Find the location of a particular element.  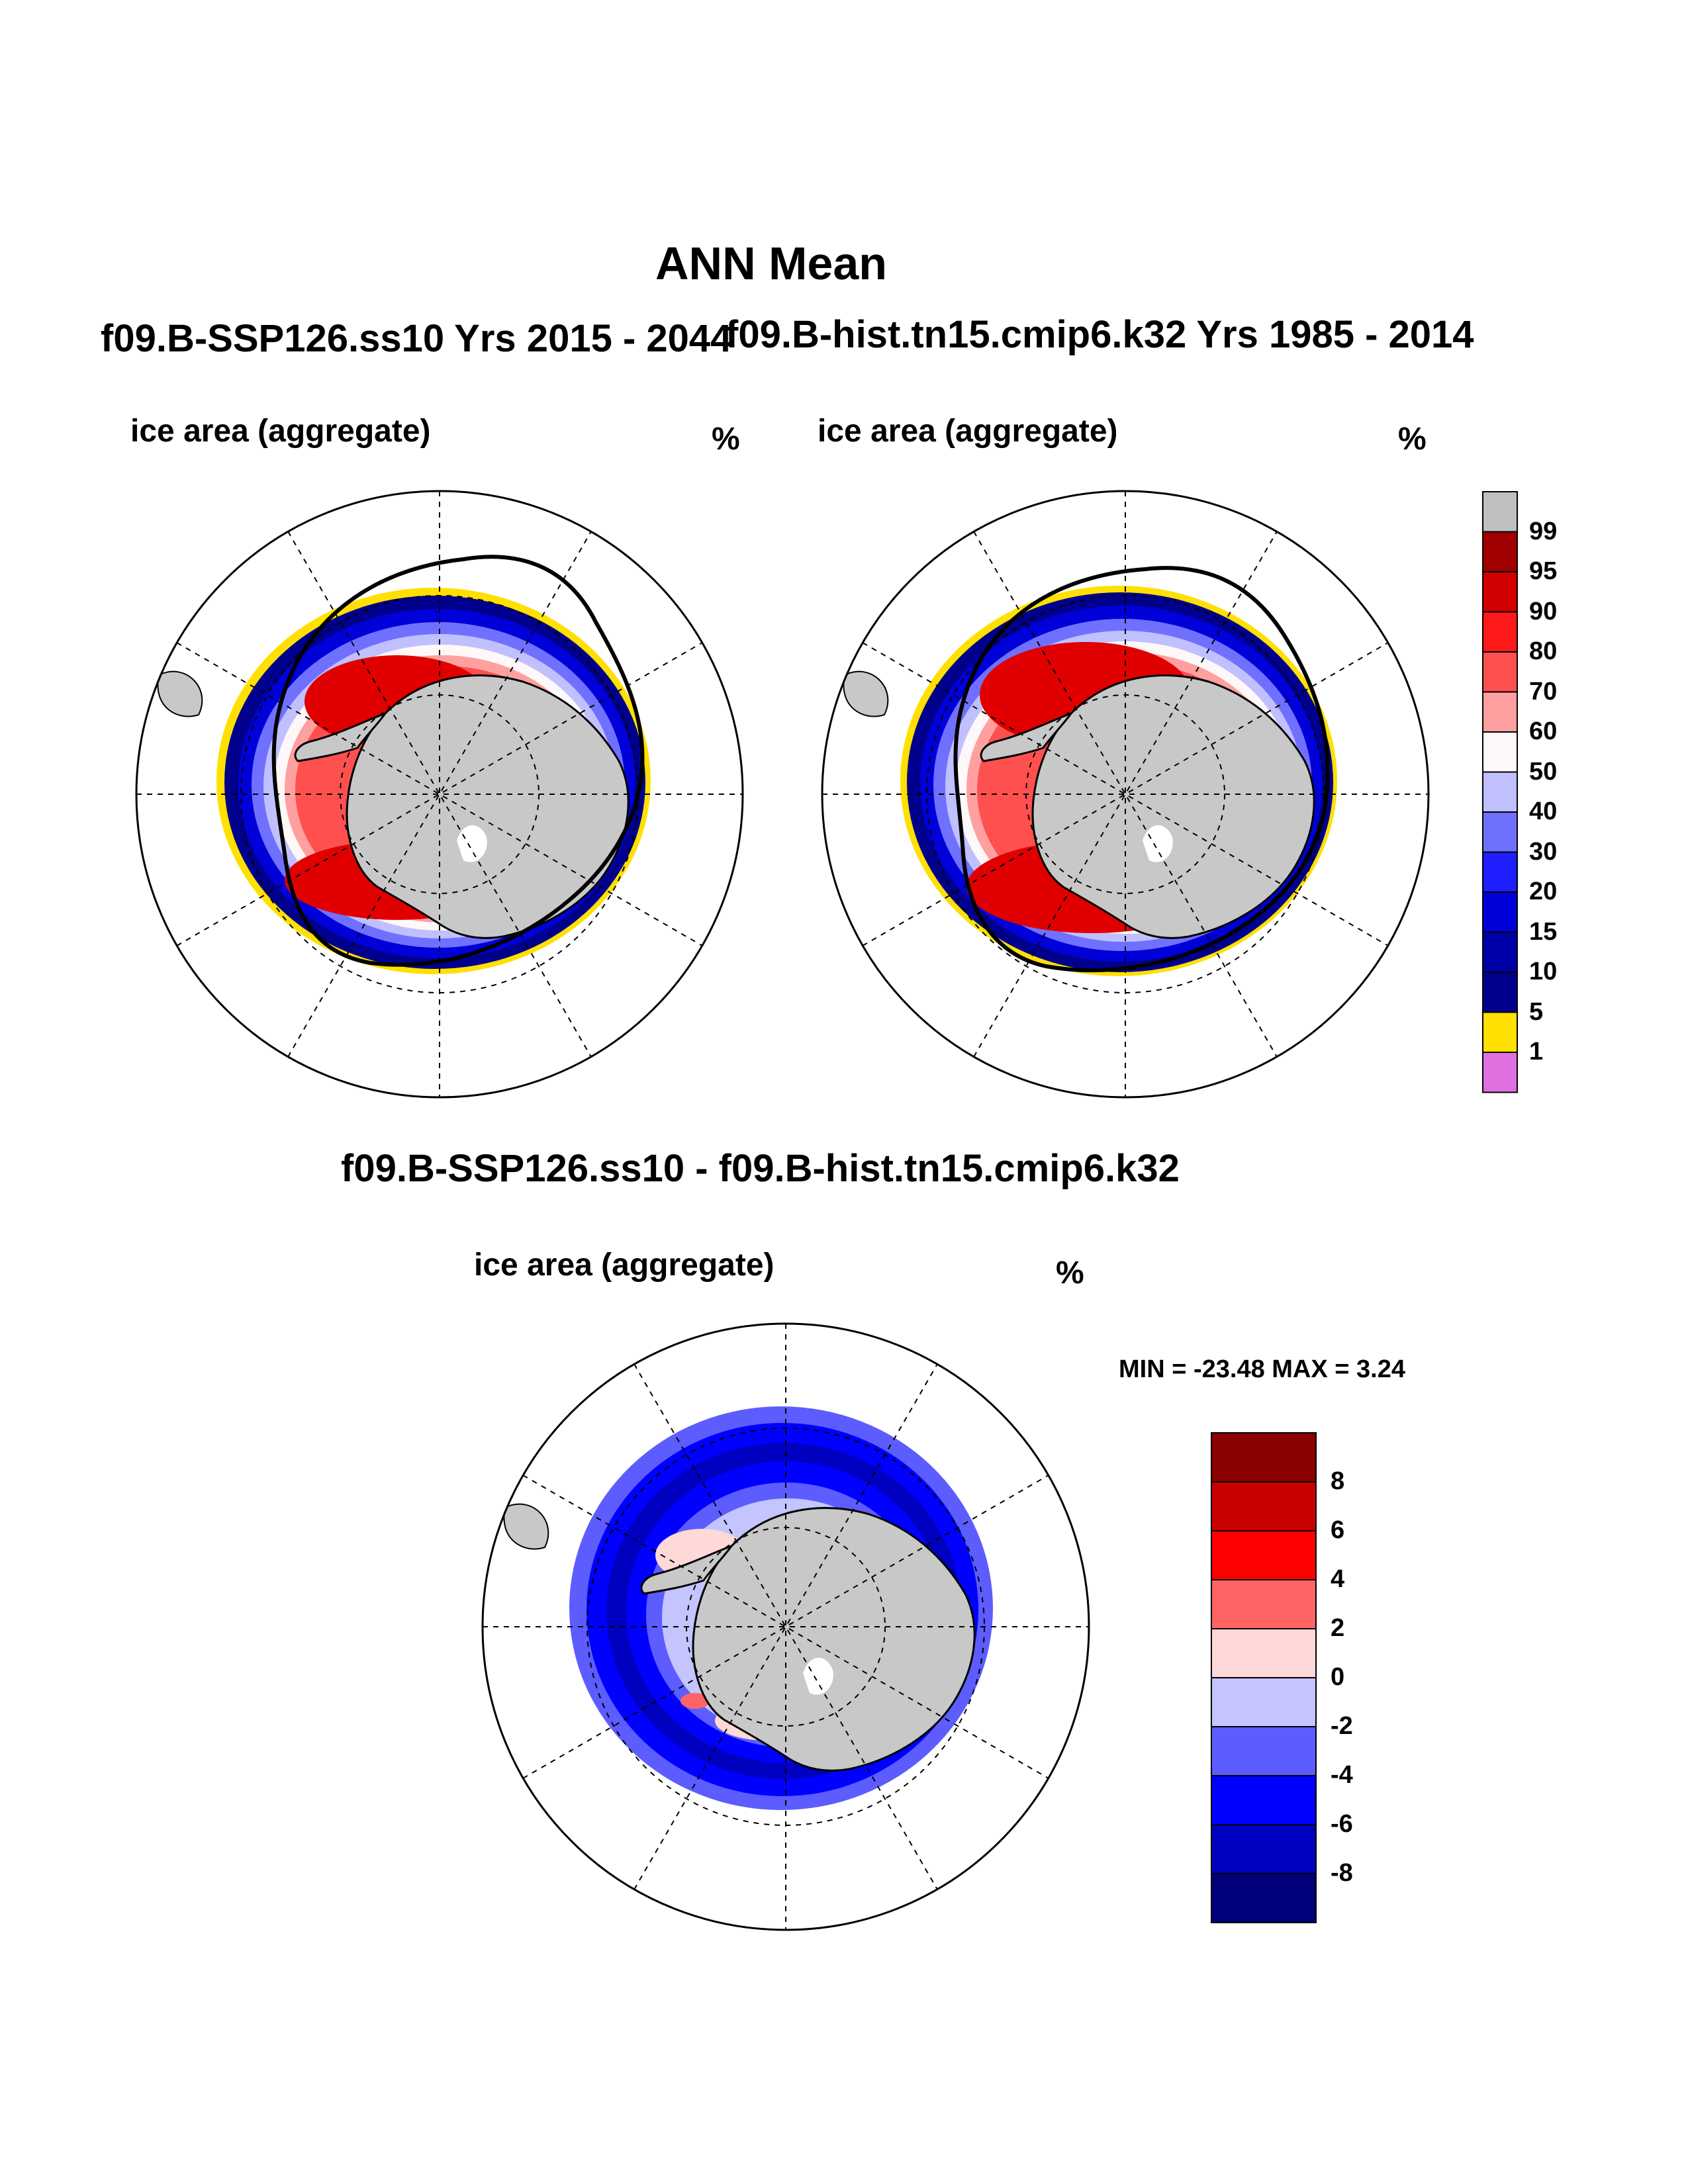

panel2-obs-ice-edge is located at coordinates (1141, 769).